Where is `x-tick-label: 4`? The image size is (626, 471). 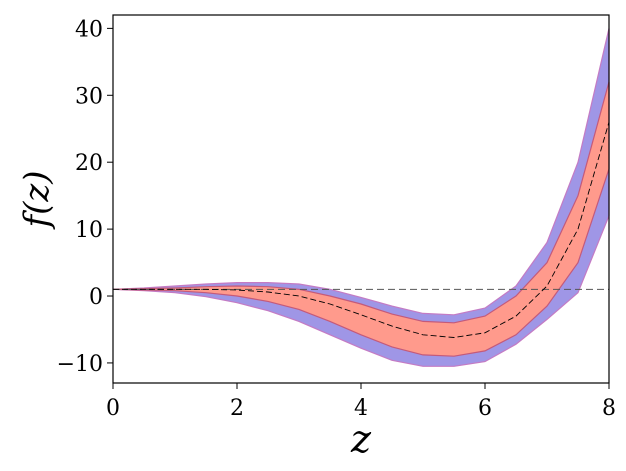 x-tick-label: 4 is located at coordinates (361, 408).